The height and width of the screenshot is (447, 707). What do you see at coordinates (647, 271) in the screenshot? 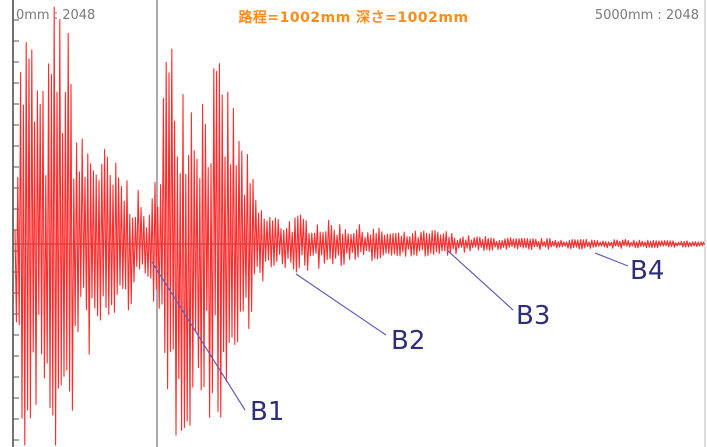
I see `annotation-b4: B4` at bounding box center [647, 271].